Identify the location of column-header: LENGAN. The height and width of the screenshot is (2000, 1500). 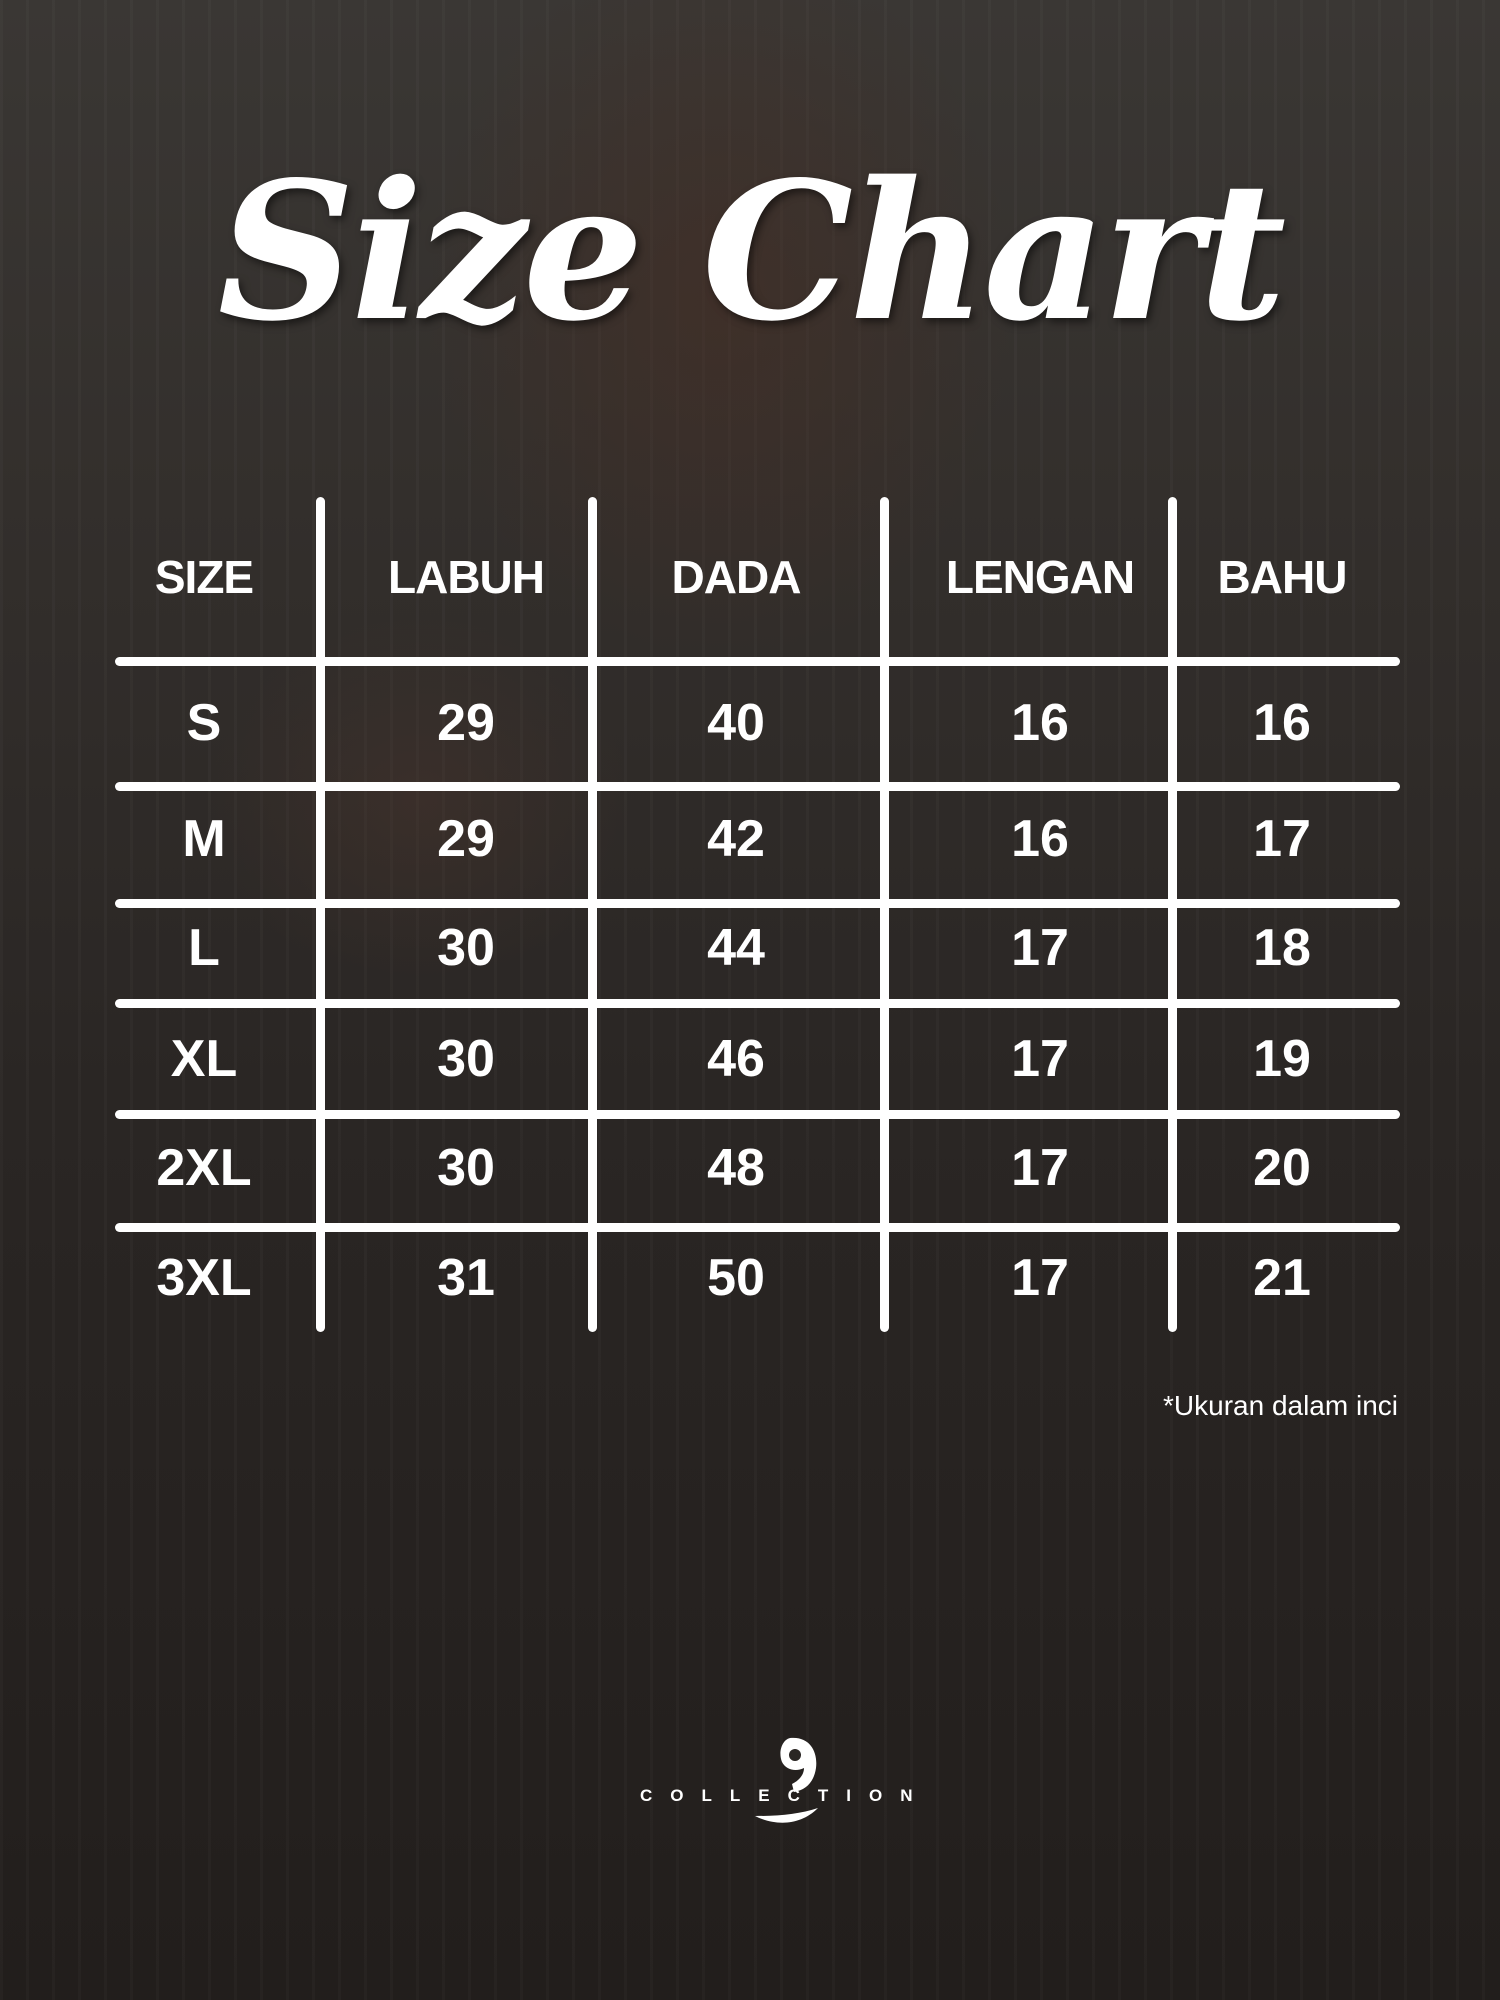
(1040, 577).